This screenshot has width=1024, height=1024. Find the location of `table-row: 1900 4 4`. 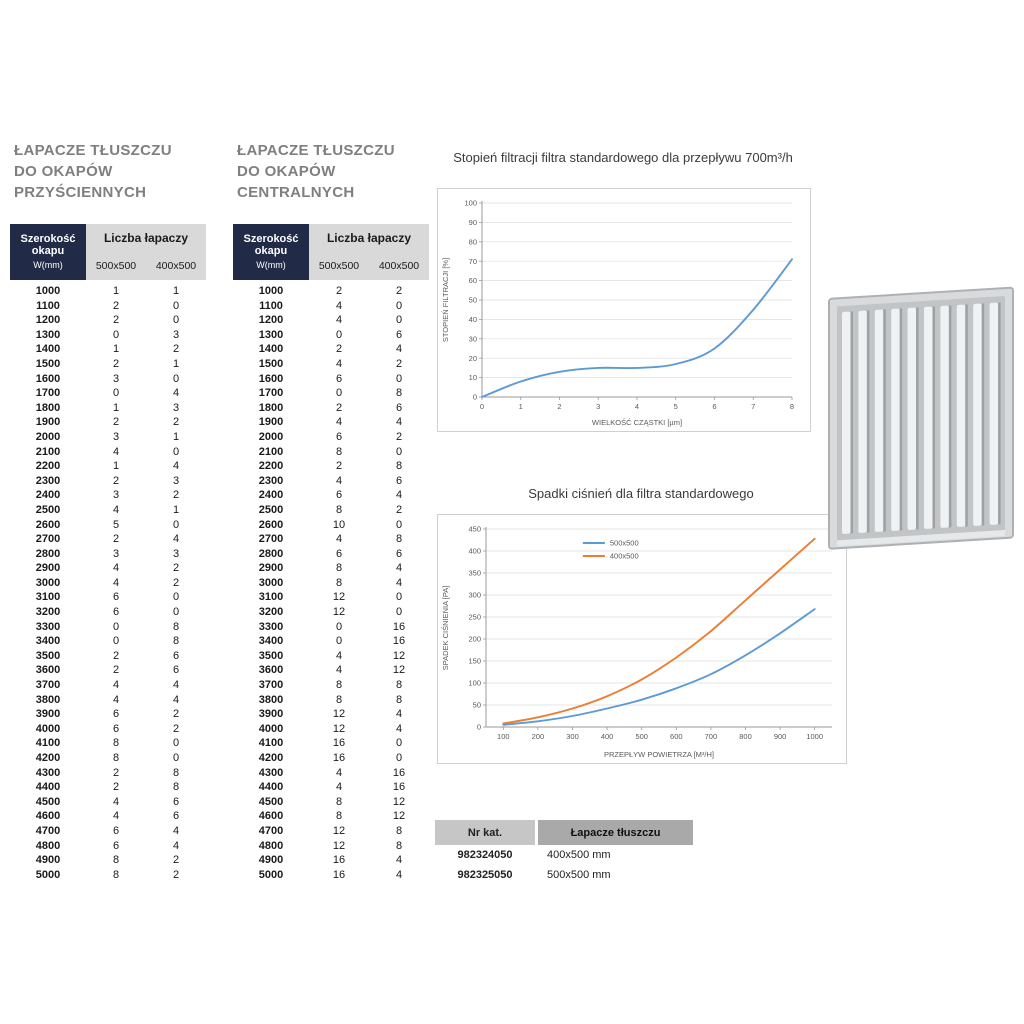

table-row: 1900 4 4 is located at coordinates (331, 422).